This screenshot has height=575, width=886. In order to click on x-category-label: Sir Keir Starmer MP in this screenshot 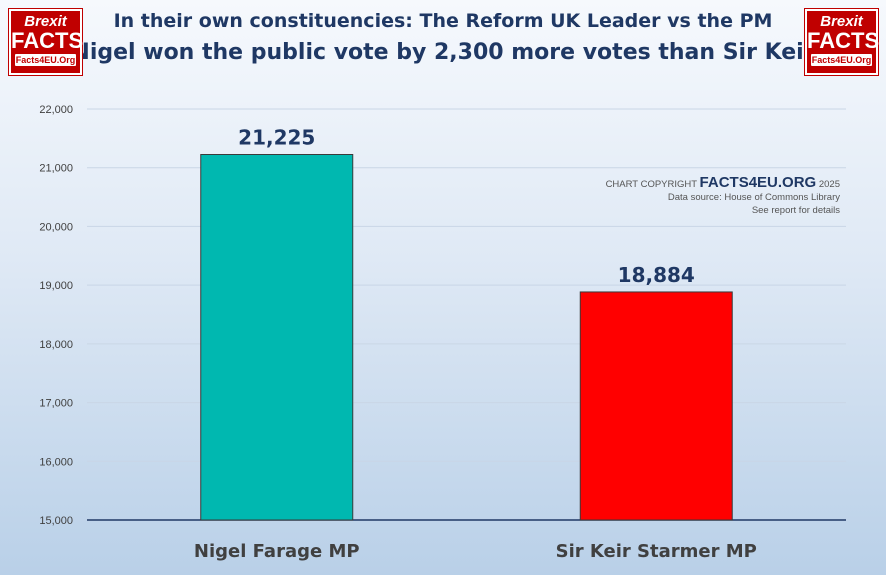, I will do `click(656, 551)`.